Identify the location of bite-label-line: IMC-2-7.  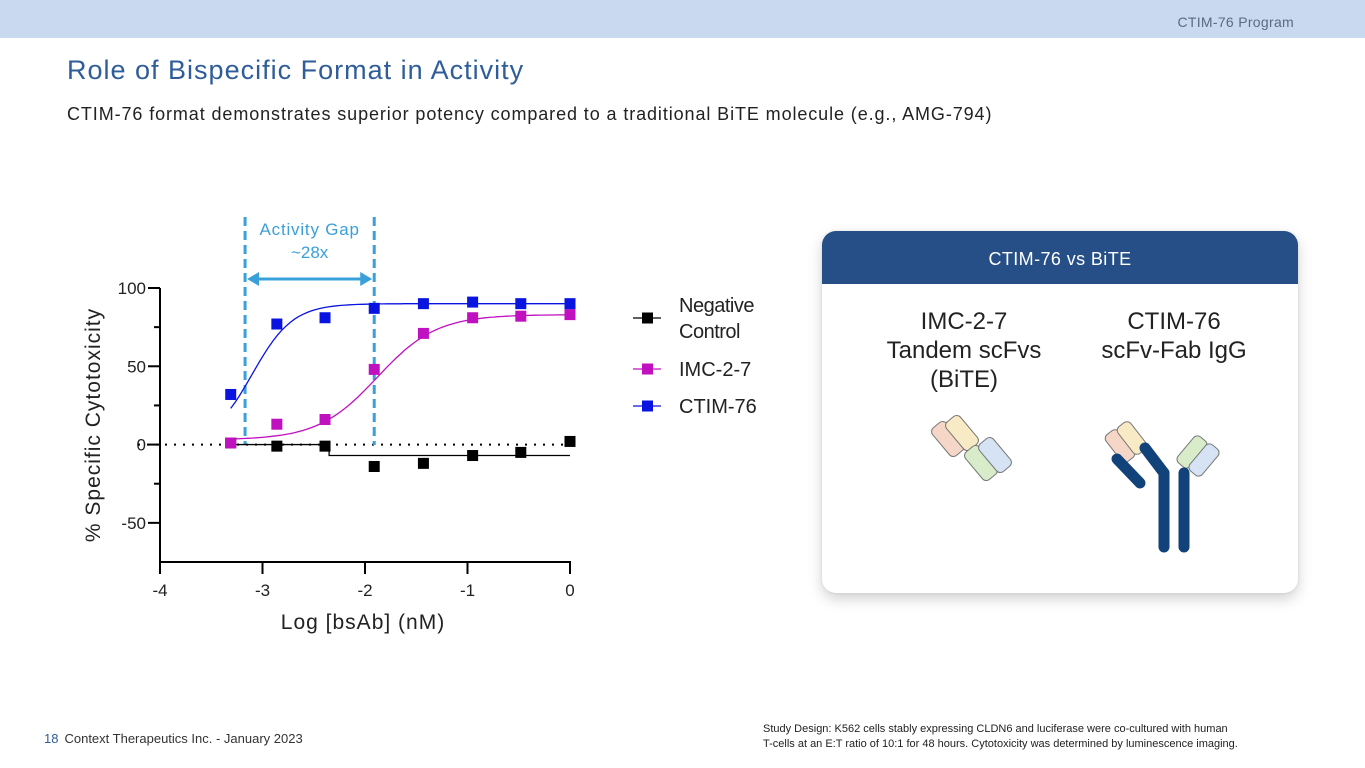
(964, 321).